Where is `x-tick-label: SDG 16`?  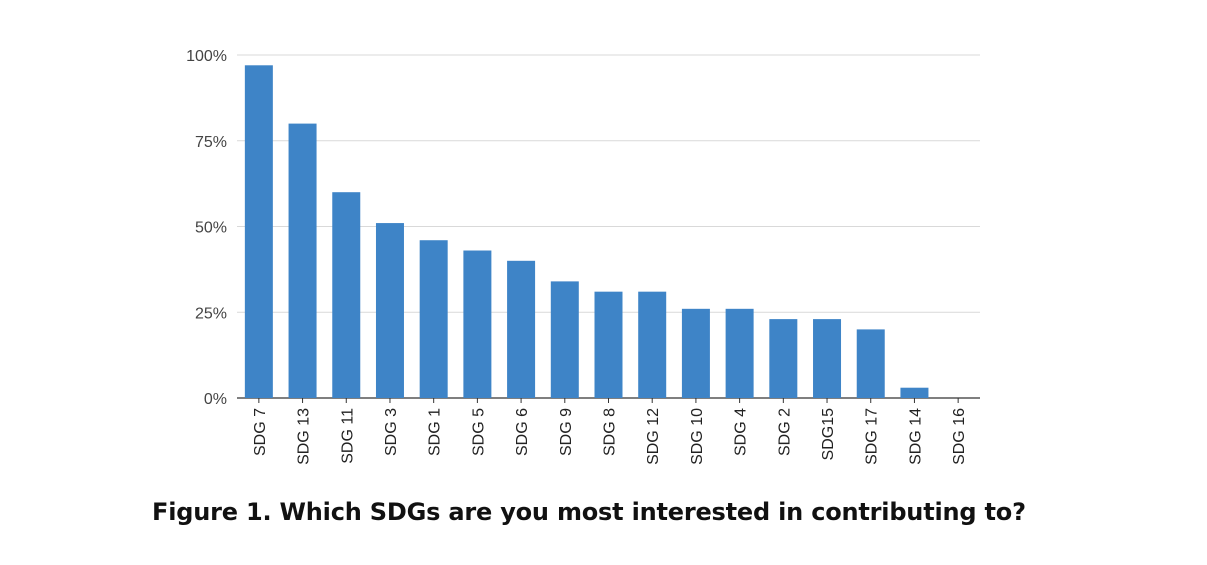
x-tick-label: SDG 16 is located at coordinates (959, 436).